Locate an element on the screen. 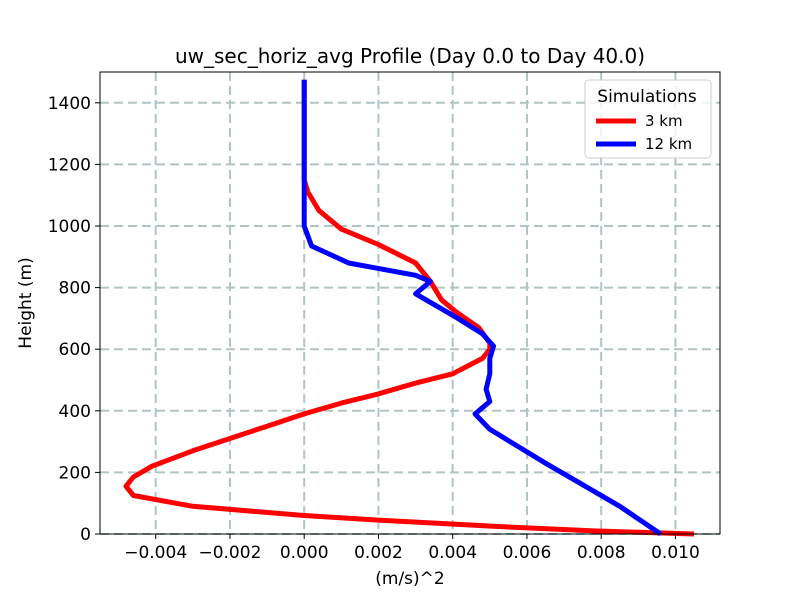 Image resolution: width=800 pixels, height=605 pixels. y-tick-label: 1200 is located at coordinates (69, 165).